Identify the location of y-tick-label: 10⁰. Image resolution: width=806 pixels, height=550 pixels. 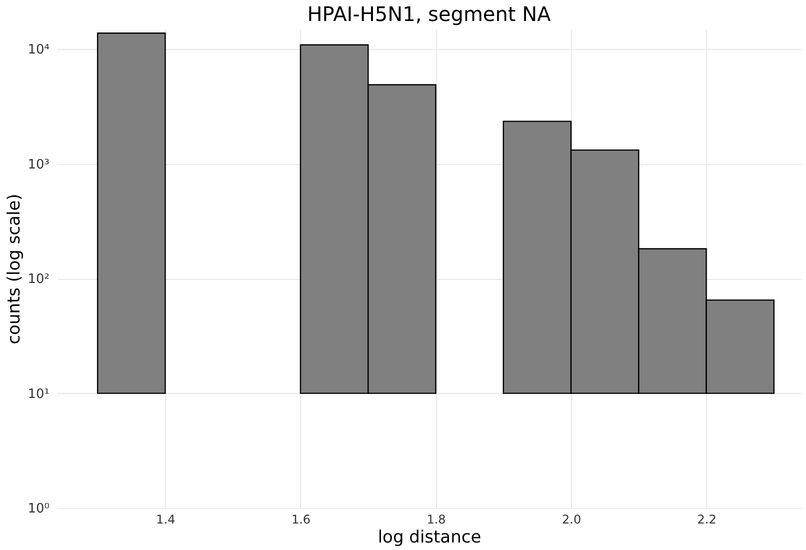
(39, 509).